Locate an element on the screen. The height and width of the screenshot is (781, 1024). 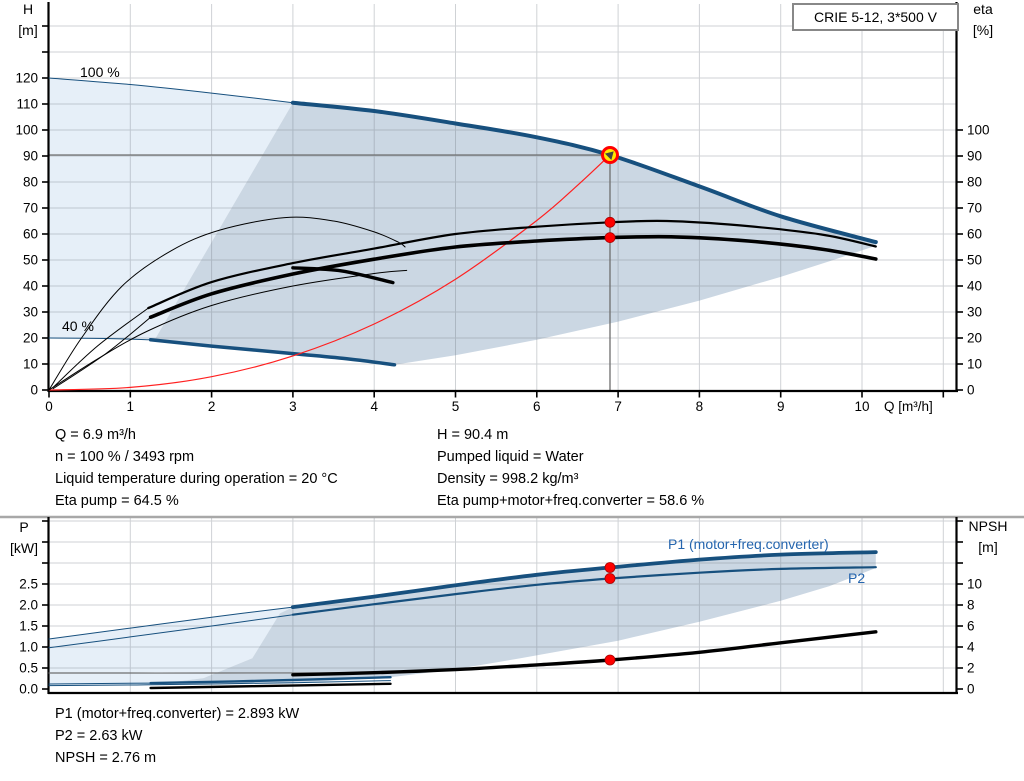
svg-text: 1.5 is located at coordinates (28, 626).